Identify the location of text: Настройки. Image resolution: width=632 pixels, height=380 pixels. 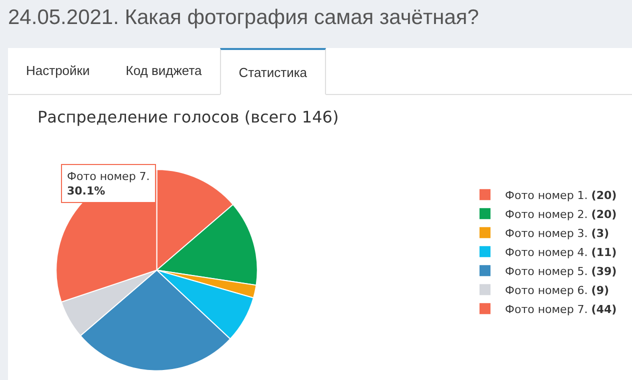
(58, 71).